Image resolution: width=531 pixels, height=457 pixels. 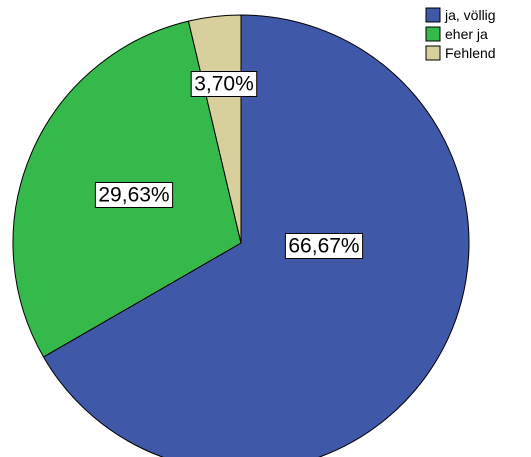 I want to click on data-label-text-3: 3,70%, so click(x=224, y=84).